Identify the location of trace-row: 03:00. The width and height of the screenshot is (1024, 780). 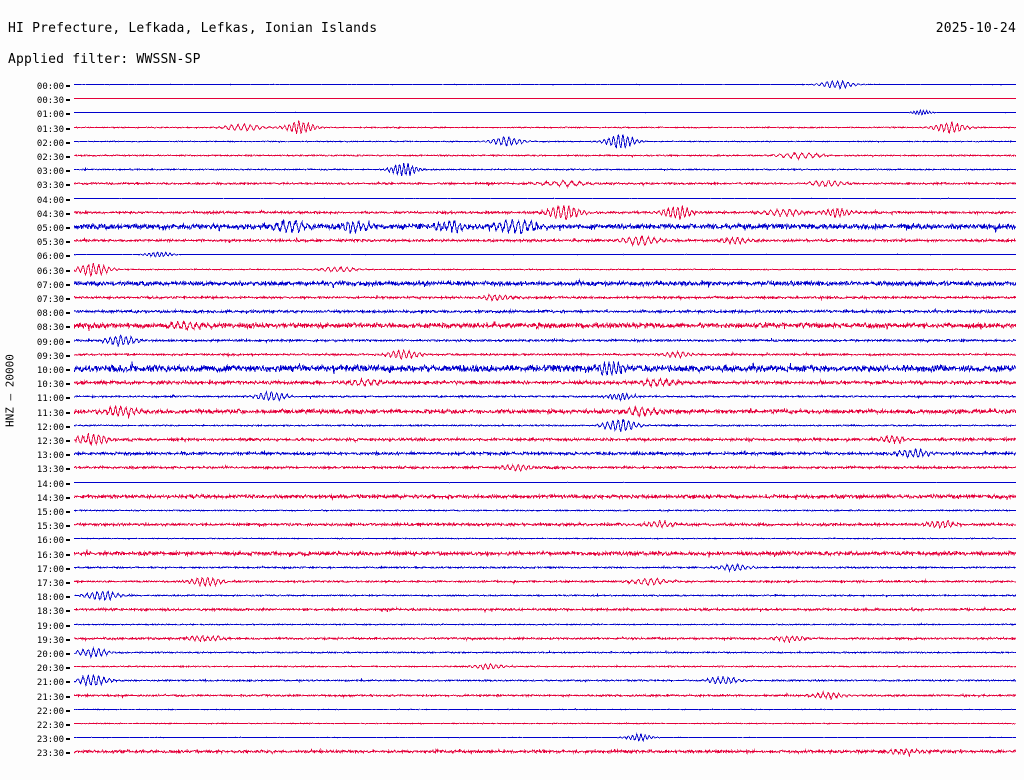
(512, 172).